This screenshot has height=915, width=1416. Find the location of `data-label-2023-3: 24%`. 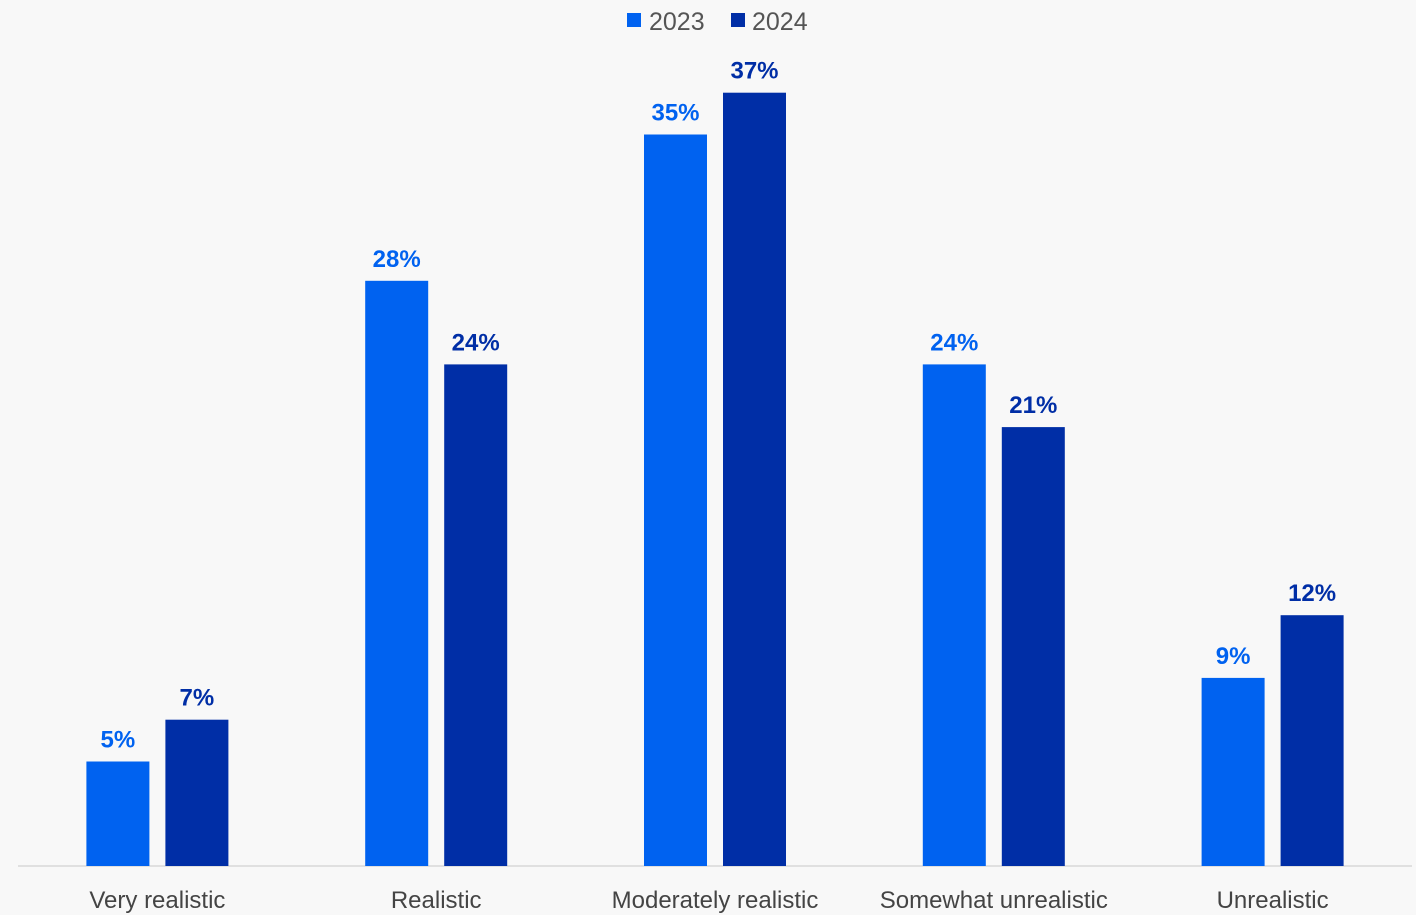

data-label-2023-3: 24% is located at coordinates (954, 342).